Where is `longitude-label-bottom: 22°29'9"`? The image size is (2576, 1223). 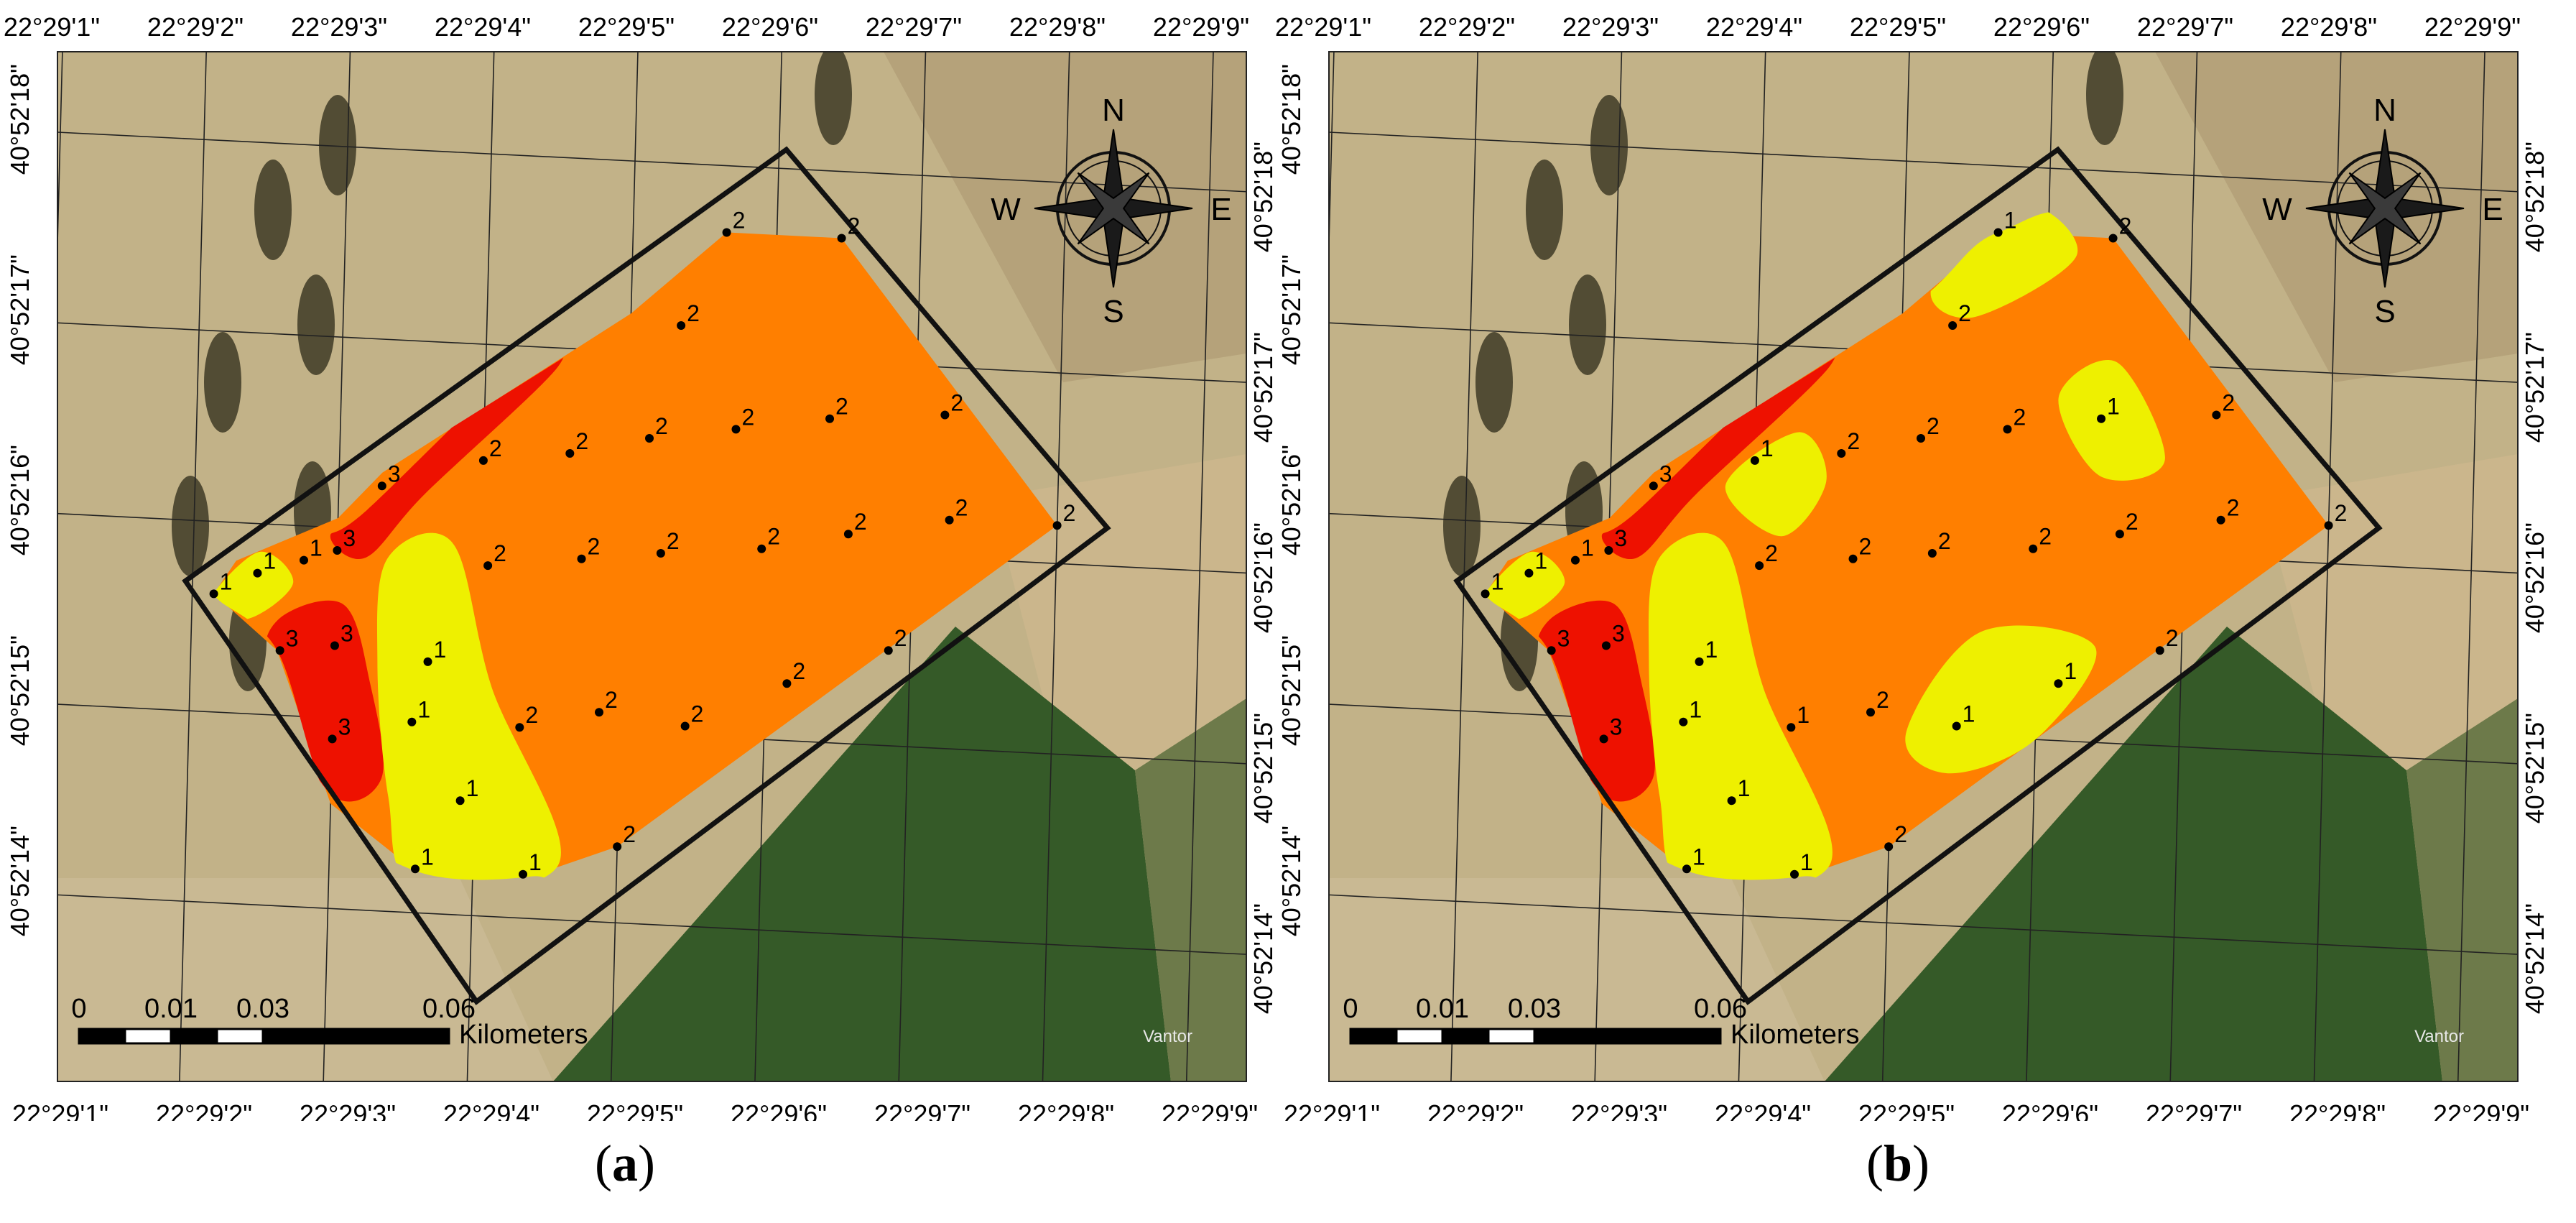
longitude-label-bottom: 22°29'9" is located at coordinates (1210, 1110).